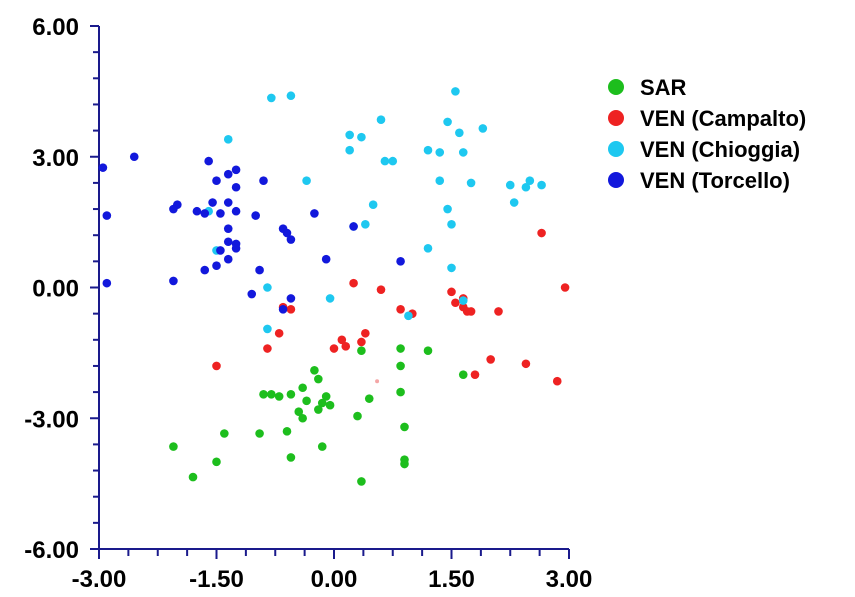 This screenshot has height=597, width=855. What do you see at coordinates (451, 579) in the screenshot?
I see `x-tick-label: 1.50` at bounding box center [451, 579].